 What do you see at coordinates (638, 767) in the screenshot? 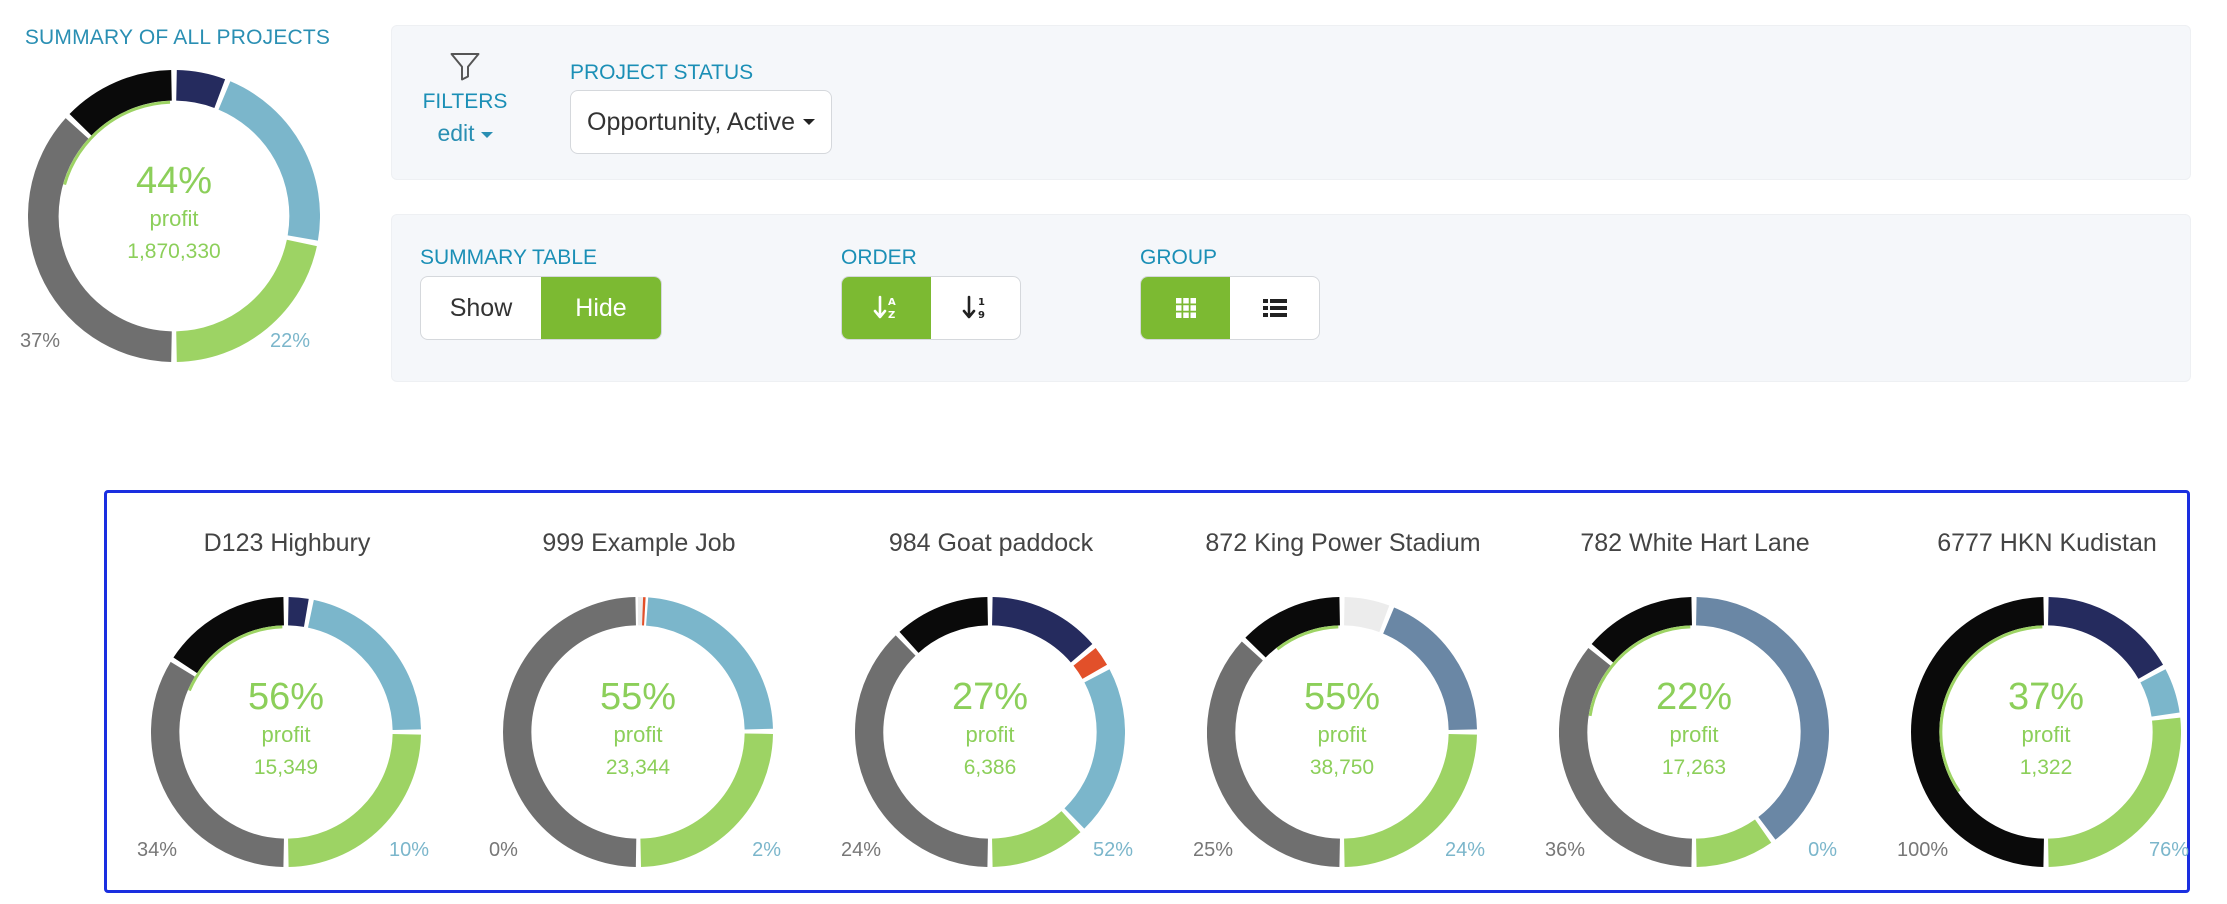
I see `project-donut-amount: 23,344` at bounding box center [638, 767].